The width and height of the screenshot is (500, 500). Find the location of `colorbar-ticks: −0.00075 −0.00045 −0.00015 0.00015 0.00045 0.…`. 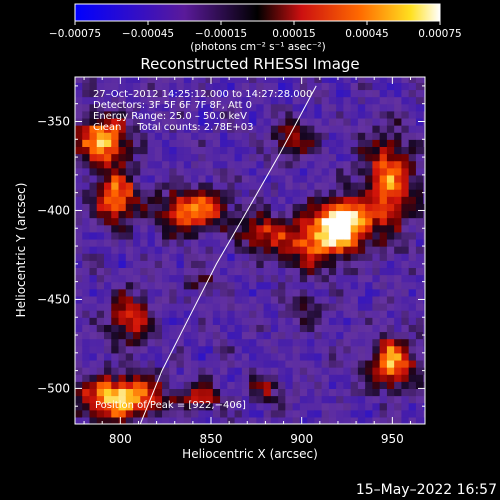

colorbar-ticks: −0.00075 −0.00045 −0.00015 0.00015 0.00045 0.… is located at coordinates (255, 30).